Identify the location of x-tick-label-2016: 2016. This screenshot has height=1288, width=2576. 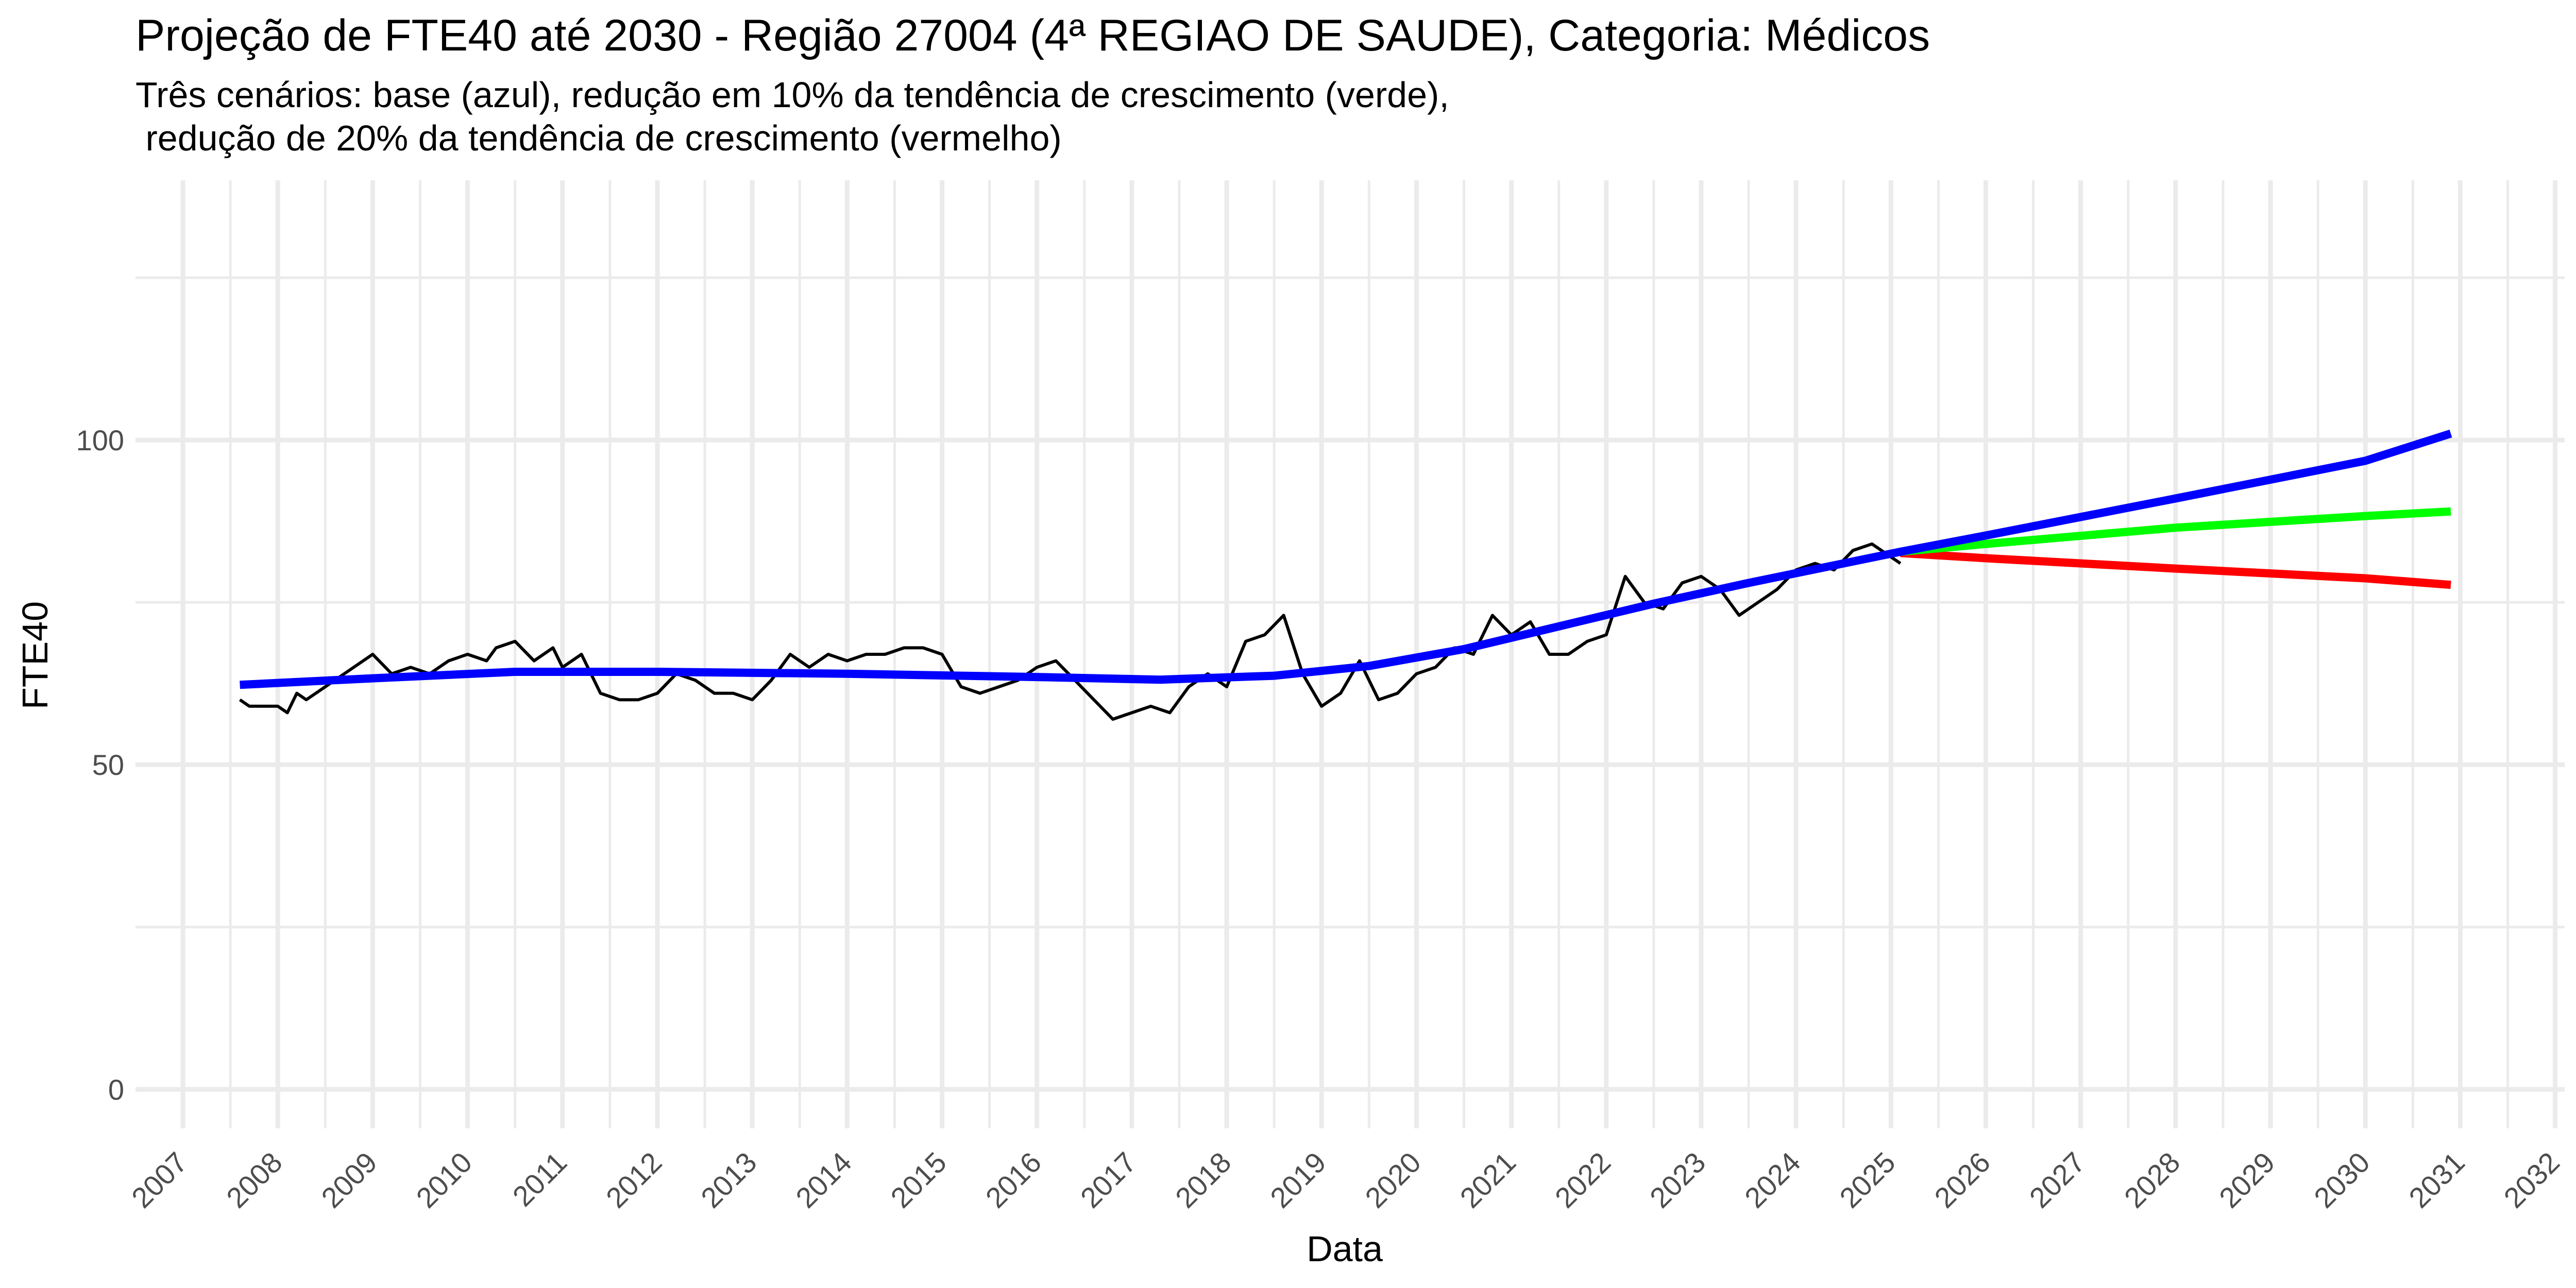
(1013, 1180).